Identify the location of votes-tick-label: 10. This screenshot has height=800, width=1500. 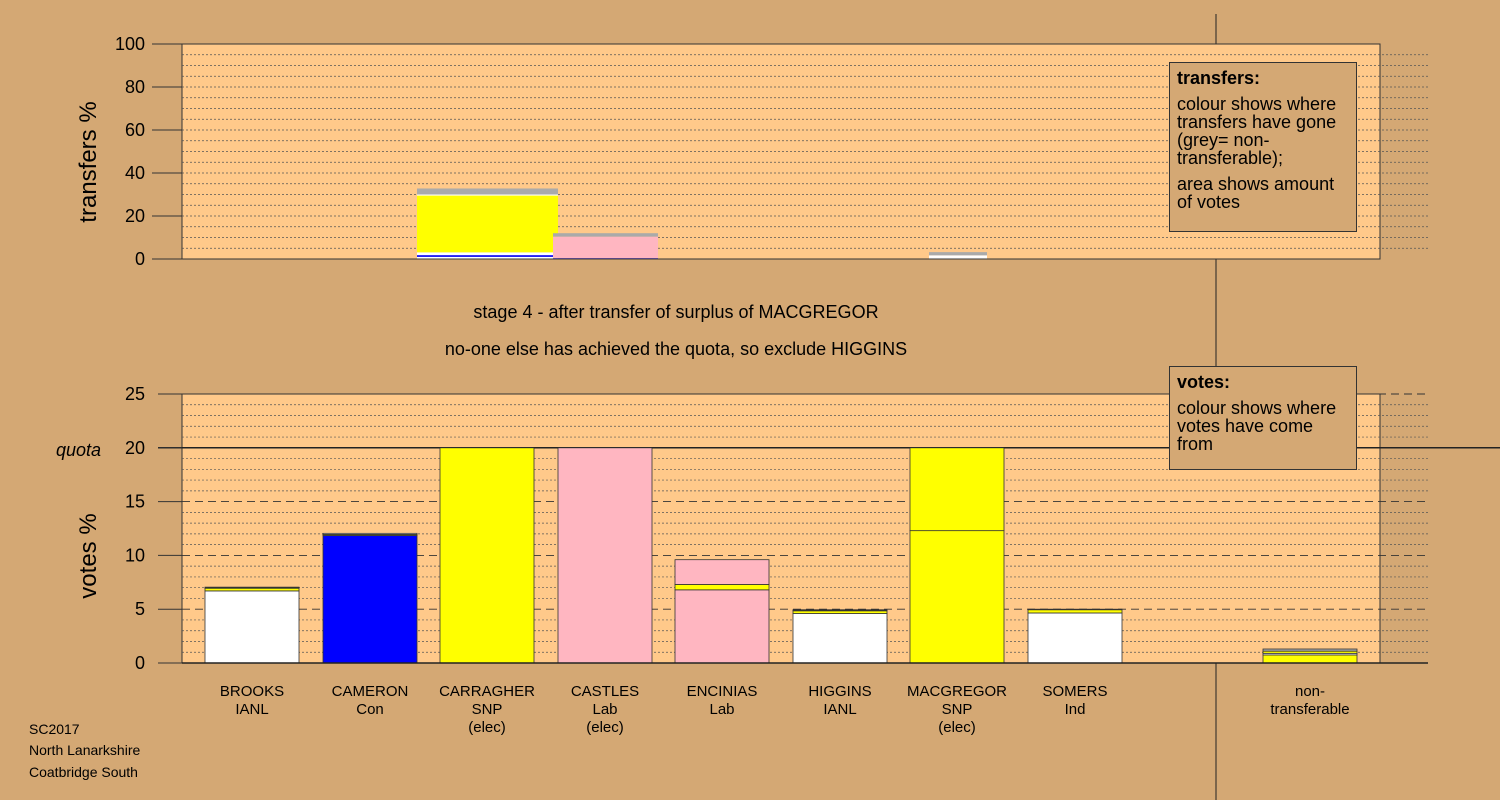
(135, 555).